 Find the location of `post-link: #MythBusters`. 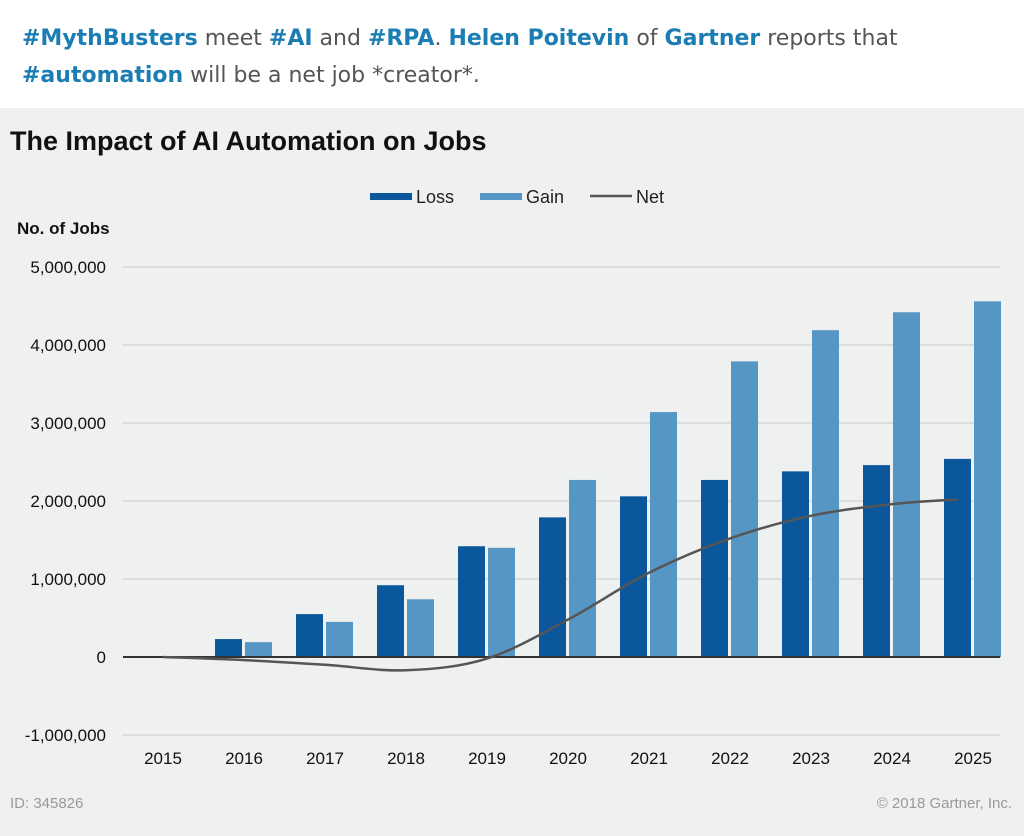

post-link: #MythBusters is located at coordinates (110, 38).